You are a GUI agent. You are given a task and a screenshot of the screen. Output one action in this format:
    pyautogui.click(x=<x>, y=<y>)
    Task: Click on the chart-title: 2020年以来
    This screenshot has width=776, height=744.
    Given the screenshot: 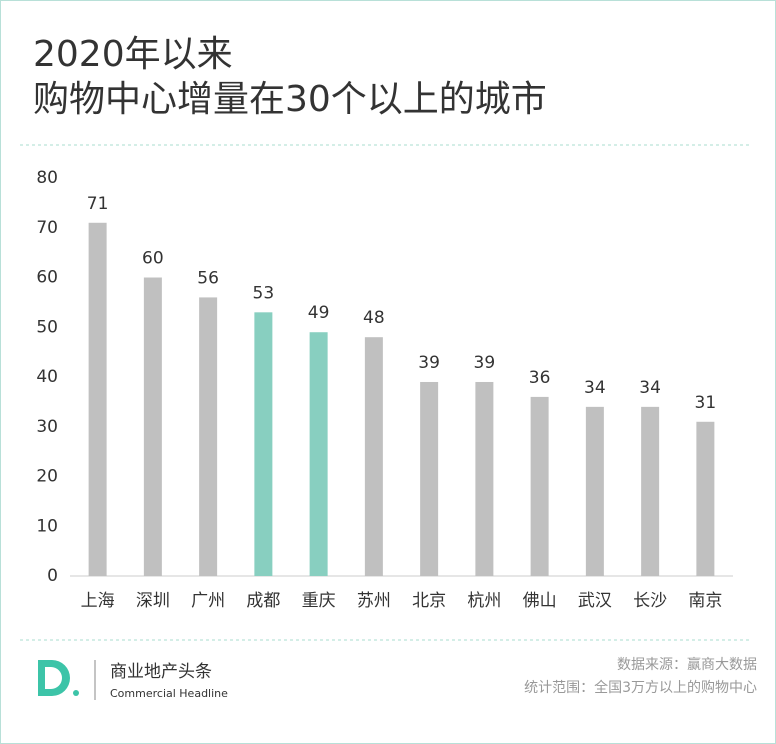 What is the action you would take?
    pyautogui.click(x=133, y=54)
    